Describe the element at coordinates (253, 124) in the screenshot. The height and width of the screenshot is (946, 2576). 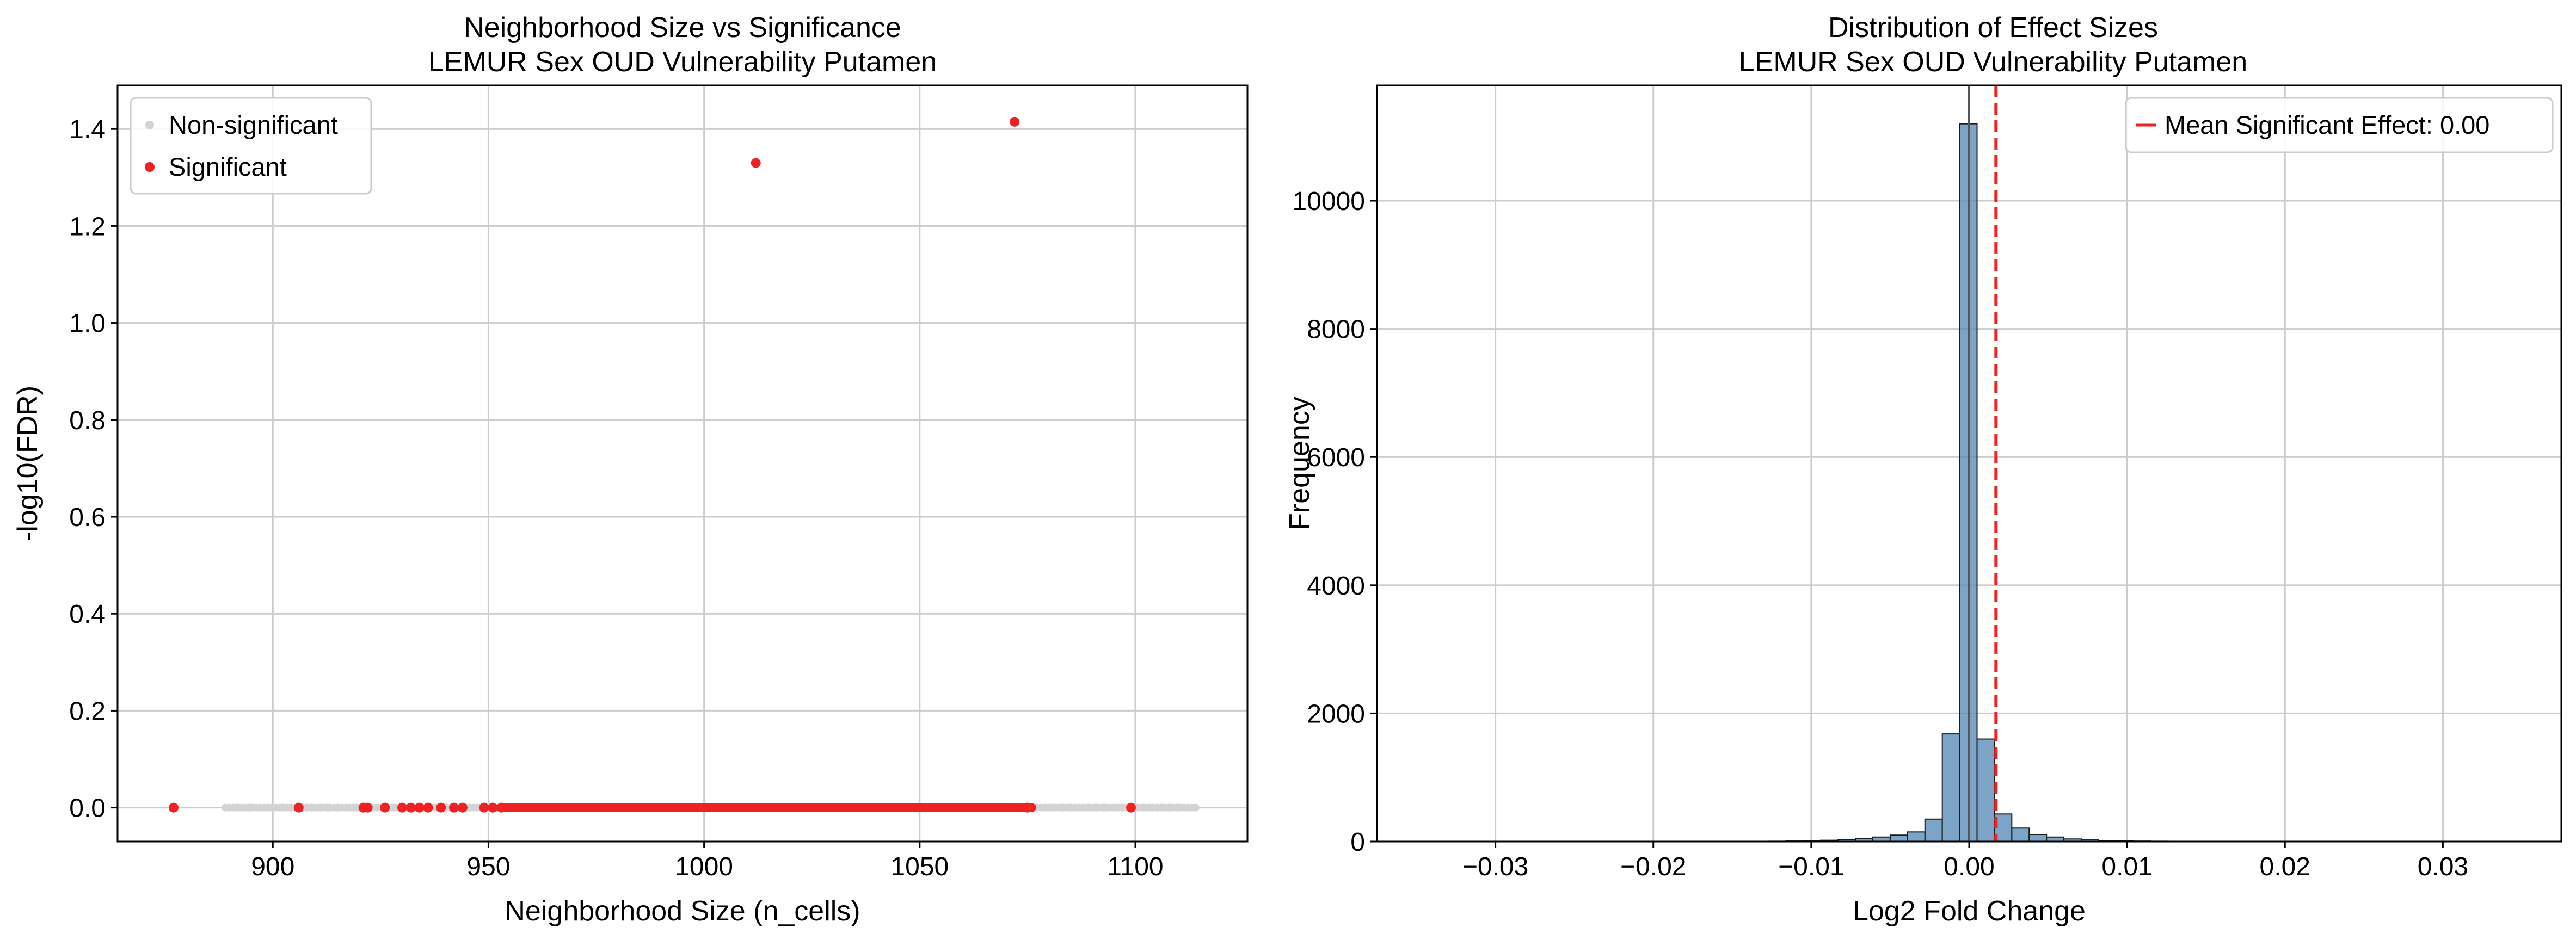
I see `legend-label-non-significant: Non-significant` at that location.